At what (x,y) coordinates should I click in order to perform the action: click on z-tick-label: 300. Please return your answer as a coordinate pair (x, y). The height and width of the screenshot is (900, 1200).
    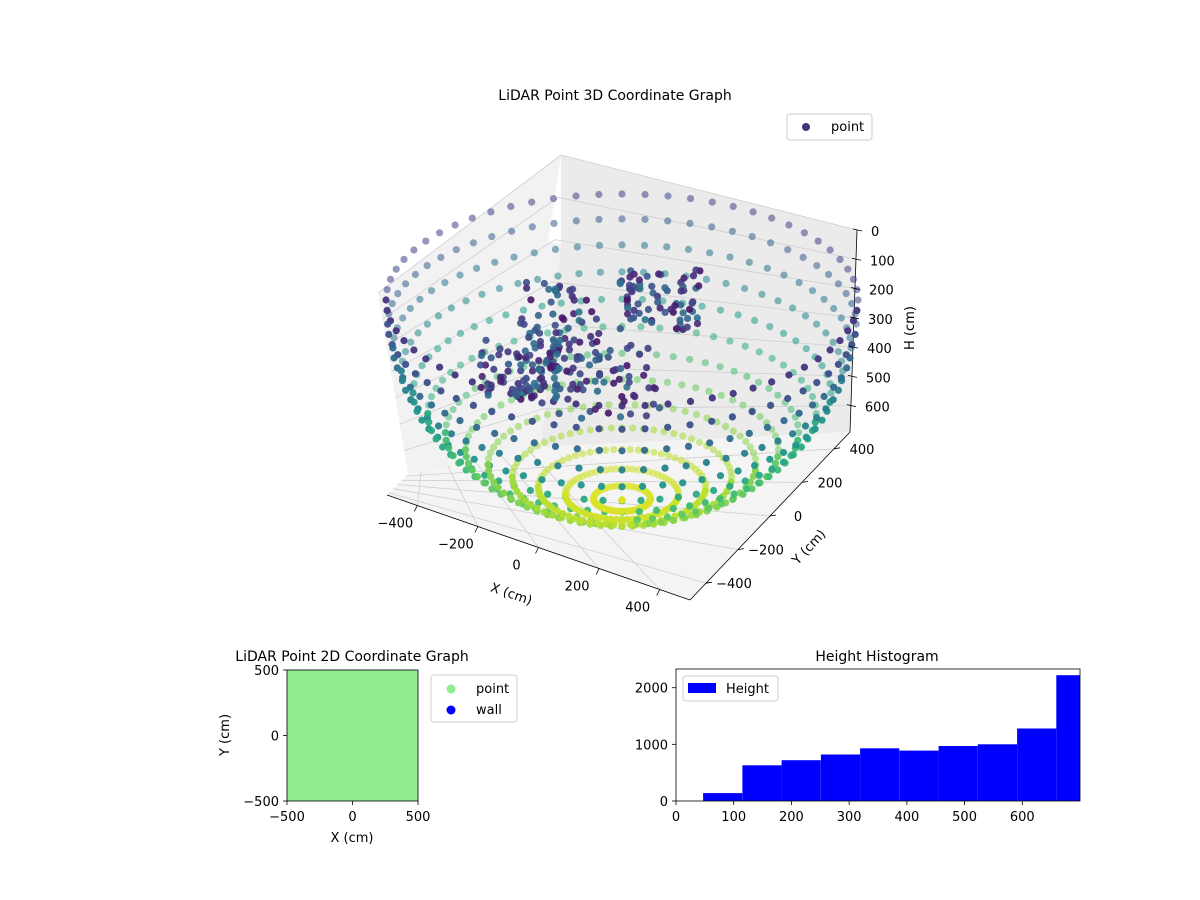
    Looking at the image, I should click on (880, 320).